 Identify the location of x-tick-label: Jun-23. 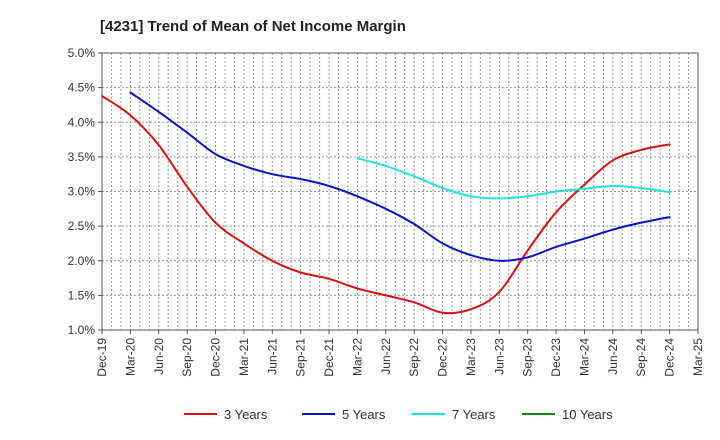
(499, 356).